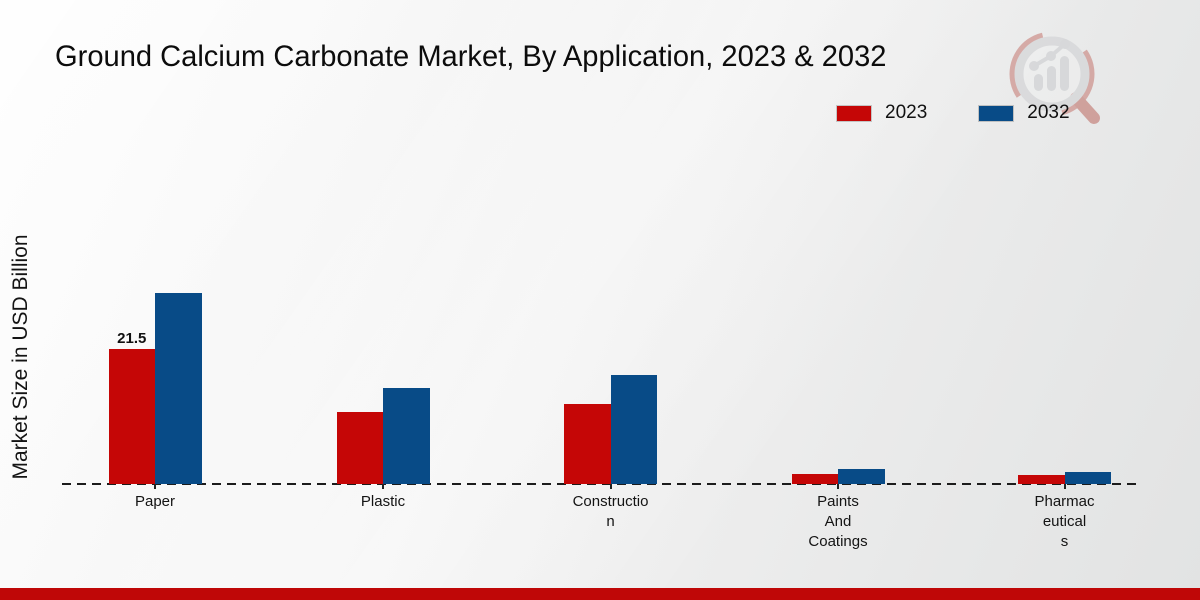  Describe the element at coordinates (838, 521) in the screenshot. I see `x-axis-category-label: Paints And Coatings` at that location.